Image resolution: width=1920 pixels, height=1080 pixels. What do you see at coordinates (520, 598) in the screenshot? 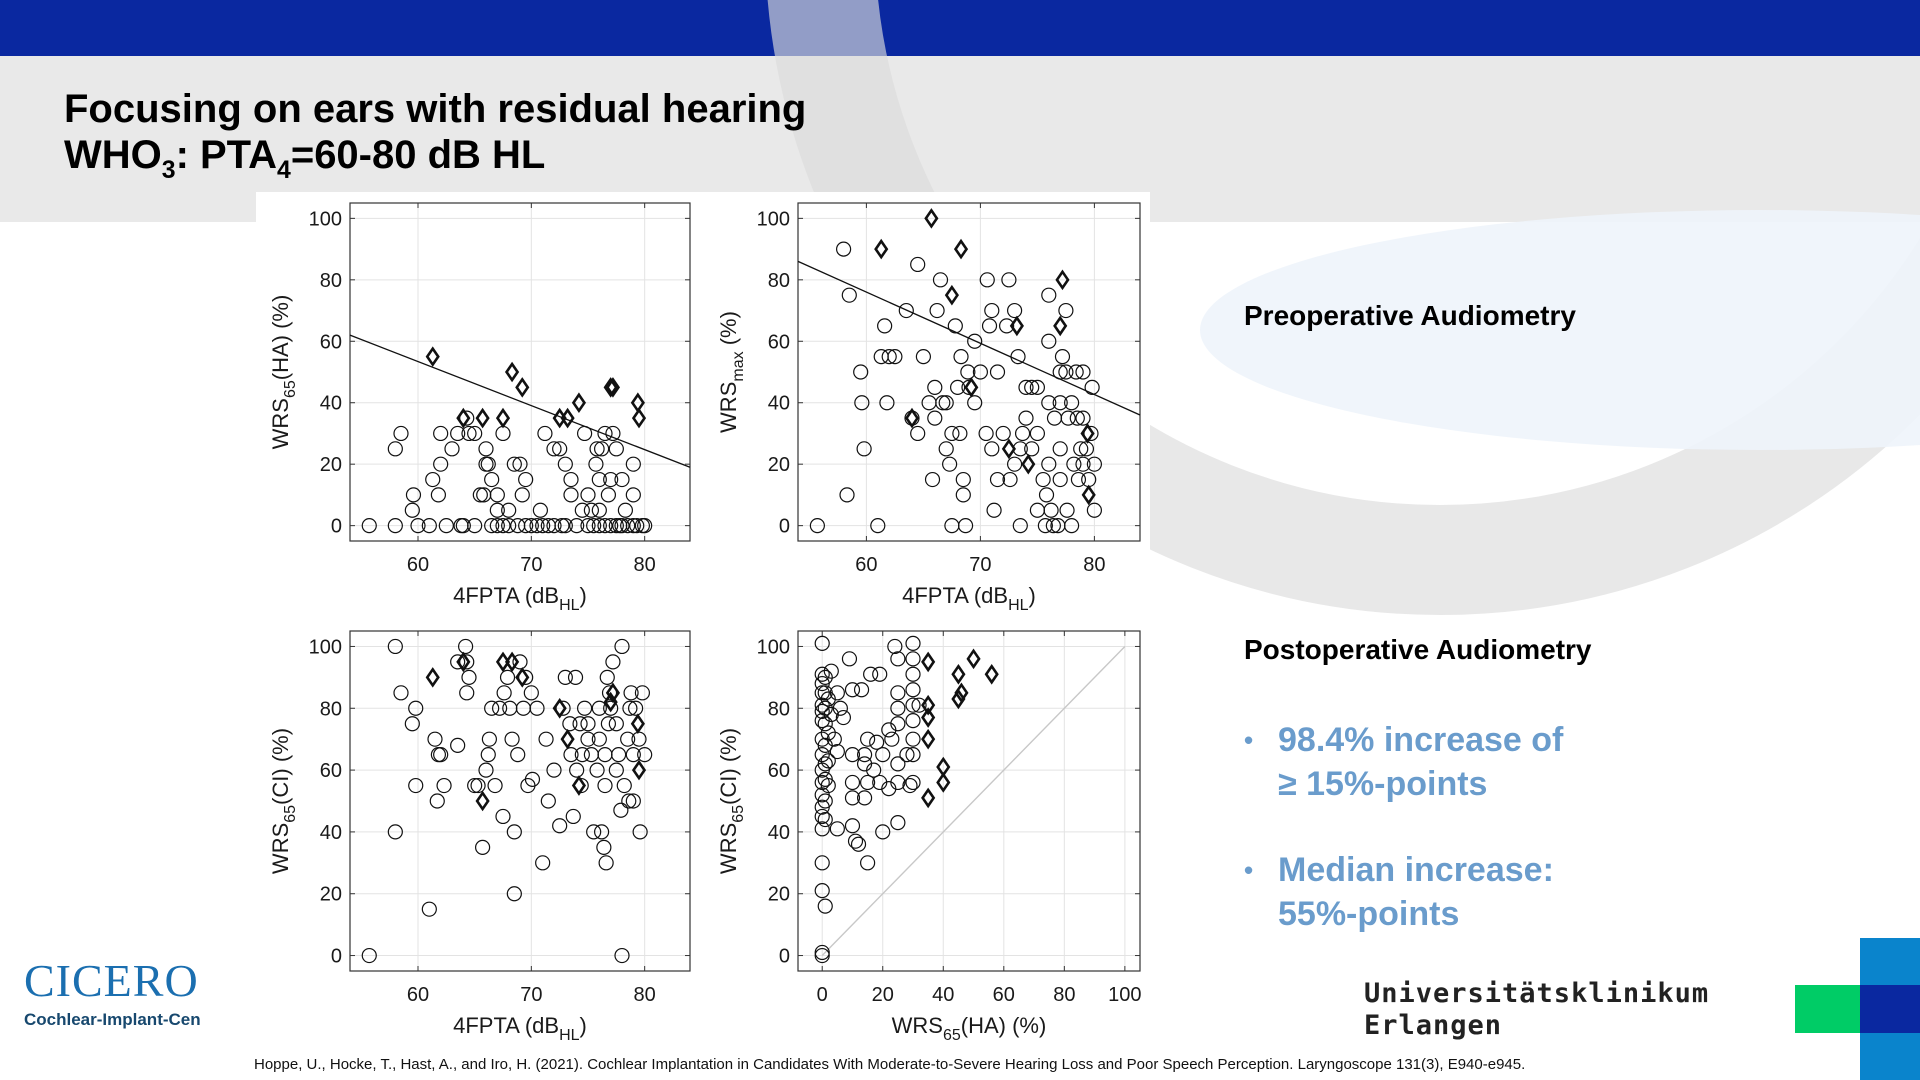
I see `x-axis-label: 4FPTA (dBHL)` at bounding box center [520, 598].